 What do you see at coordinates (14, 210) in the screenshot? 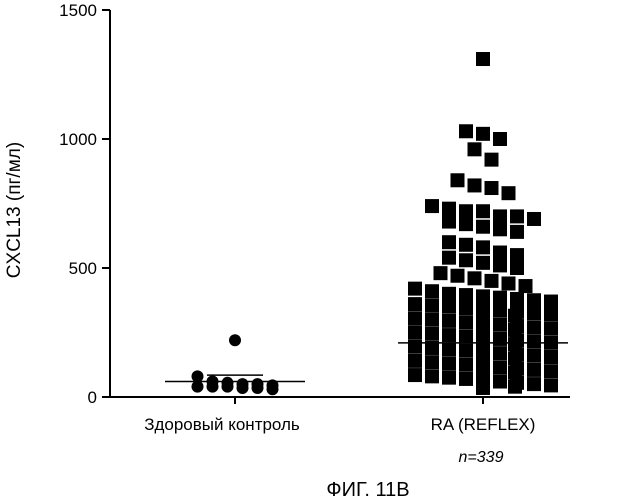
I see `y-axis-label: CXCL13 (пг/мл)` at bounding box center [14, 210].